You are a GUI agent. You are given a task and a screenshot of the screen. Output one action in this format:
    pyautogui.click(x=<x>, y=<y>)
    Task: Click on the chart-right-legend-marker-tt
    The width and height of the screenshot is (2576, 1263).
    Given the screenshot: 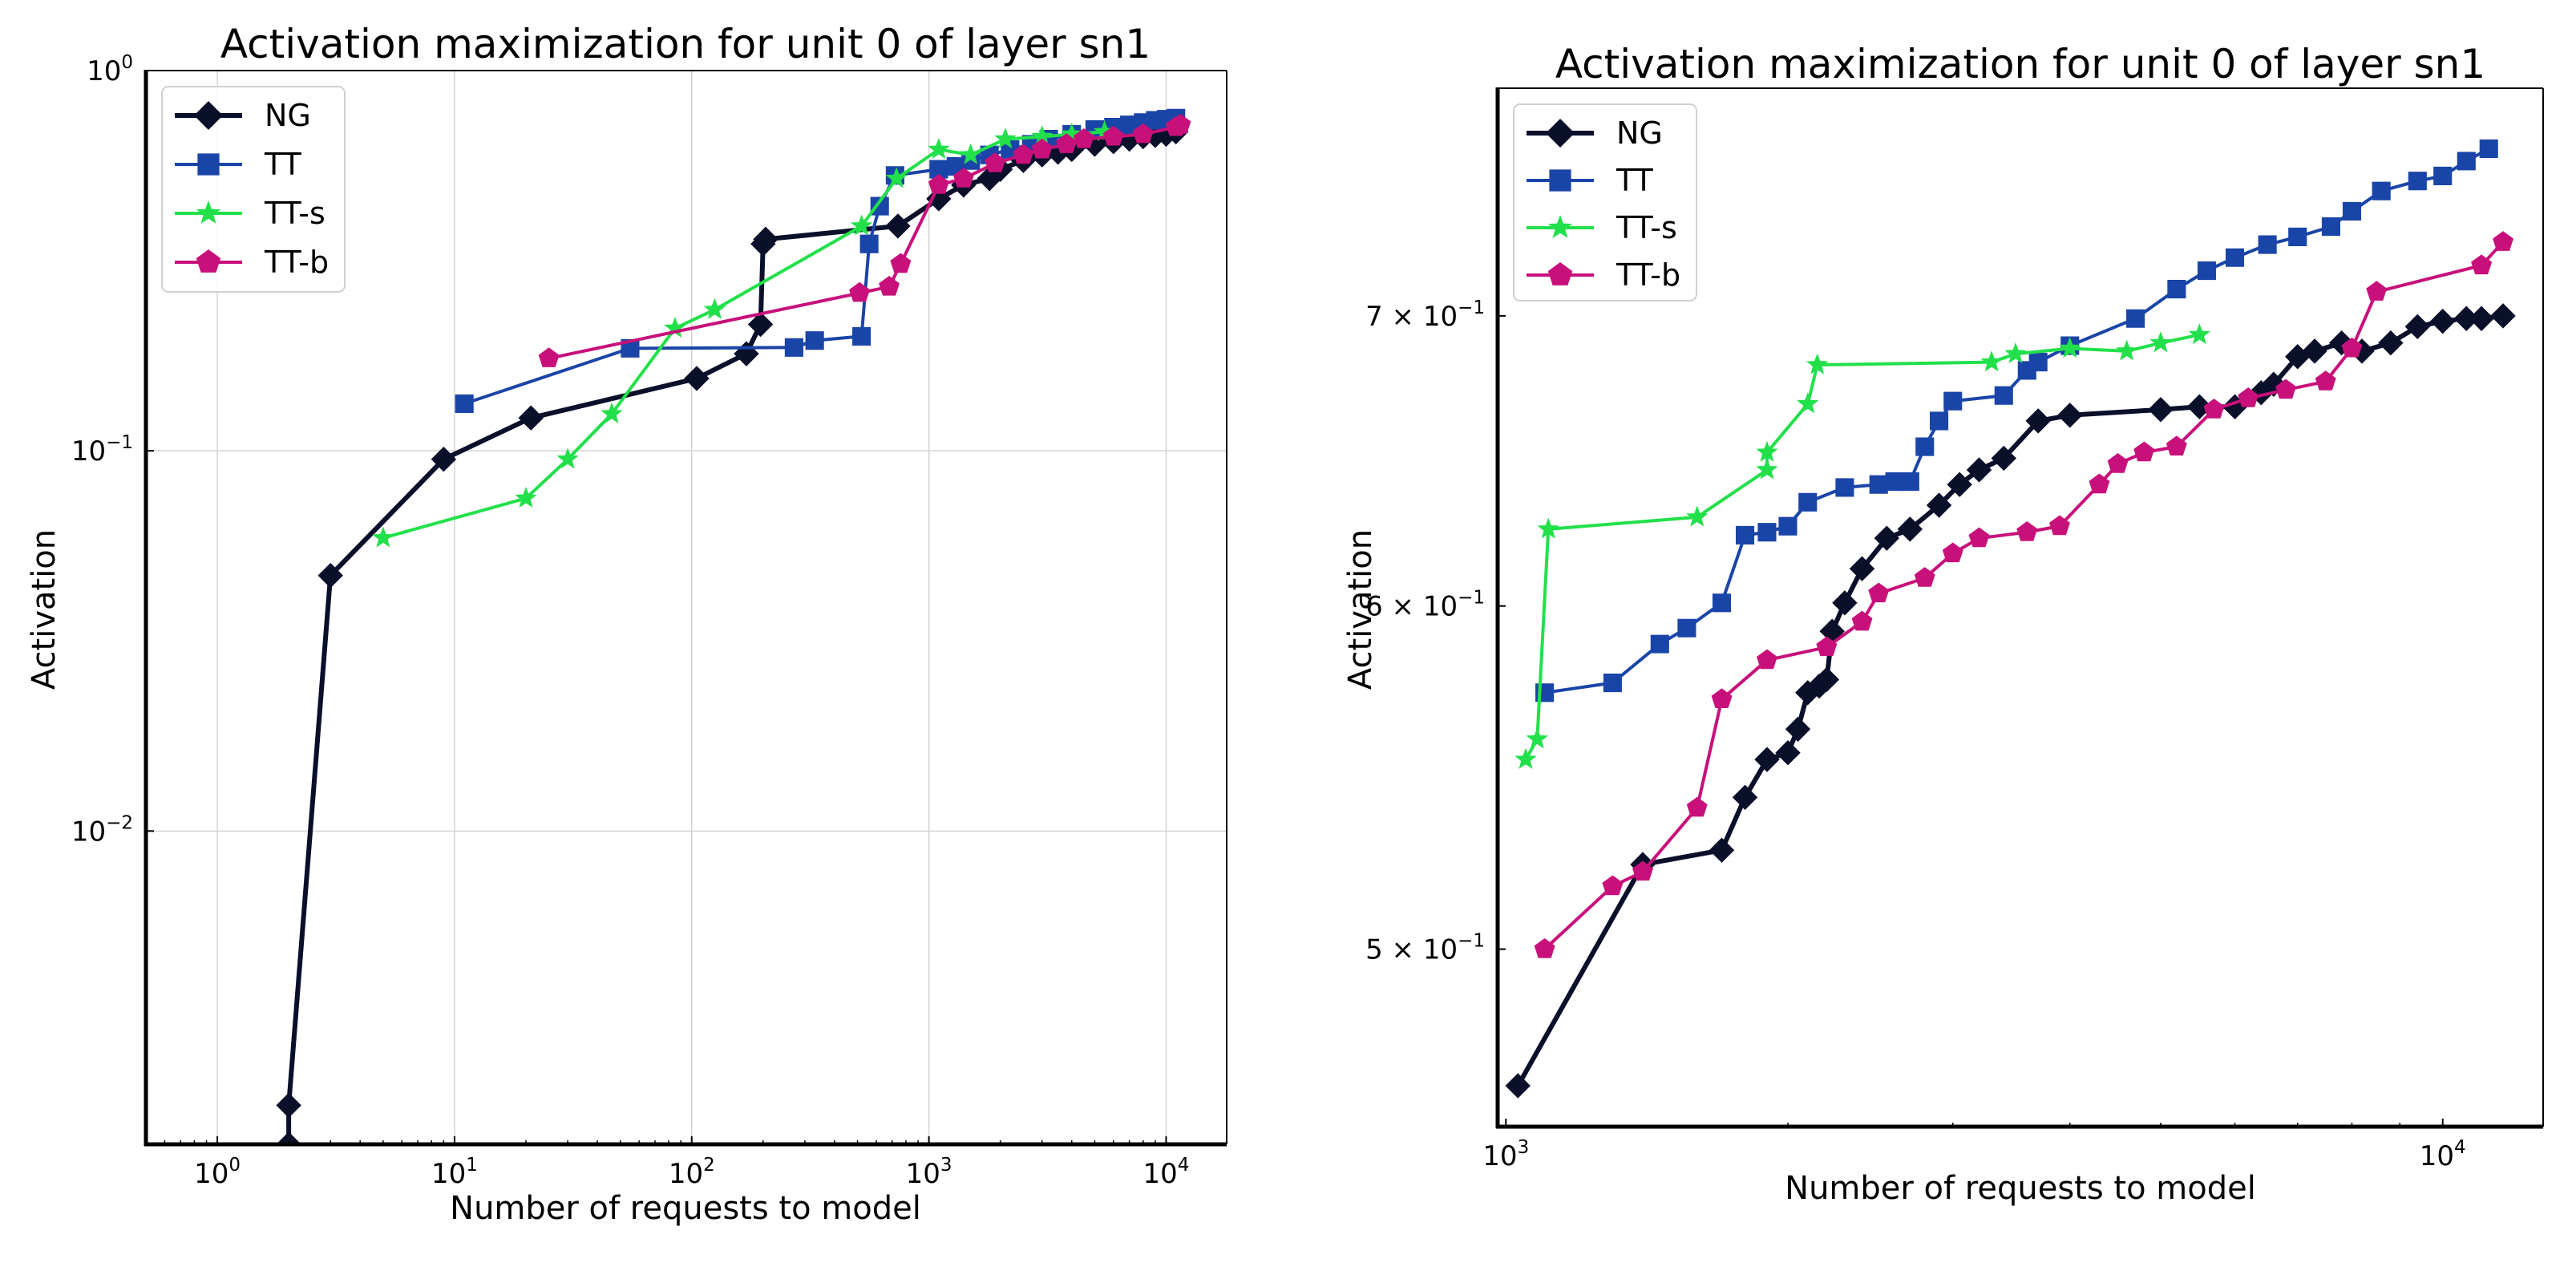 What is the action you would take?
    pyautogui.click(x=1560, y=180)
    